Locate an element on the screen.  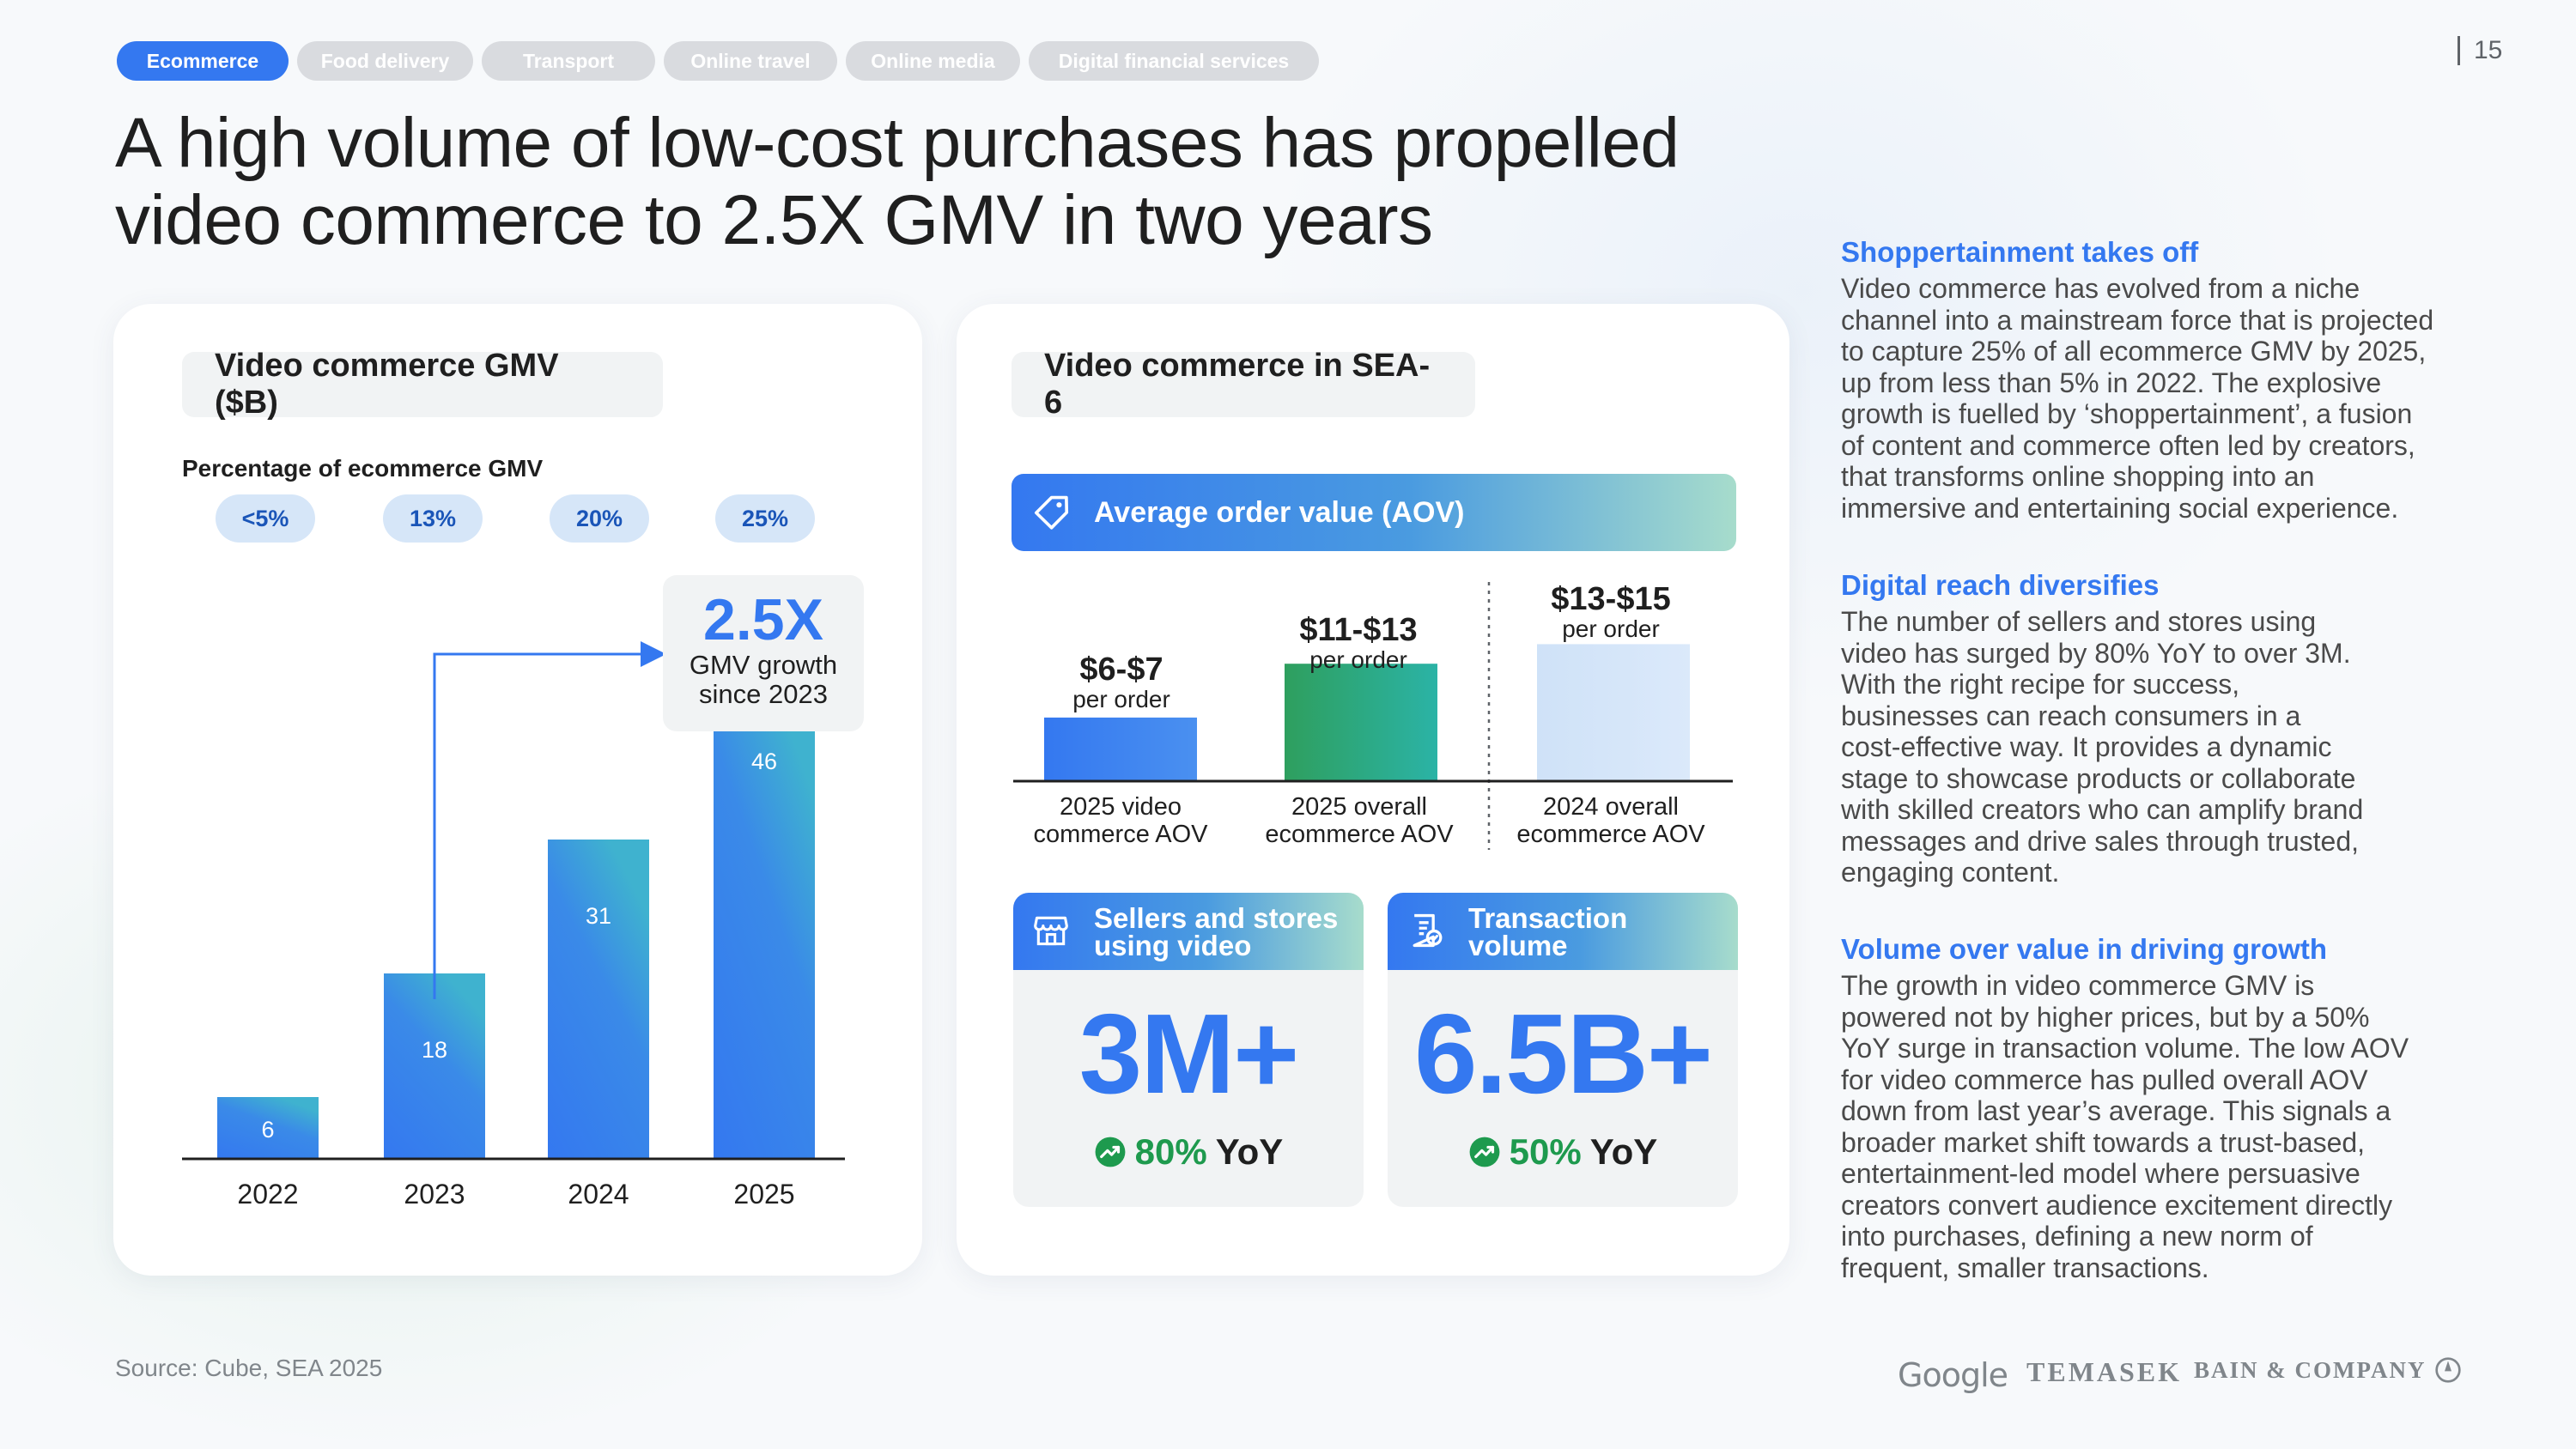
aov-caption-overall-2025-2: ecommerce AOV is located at coordinates (1360, 834).